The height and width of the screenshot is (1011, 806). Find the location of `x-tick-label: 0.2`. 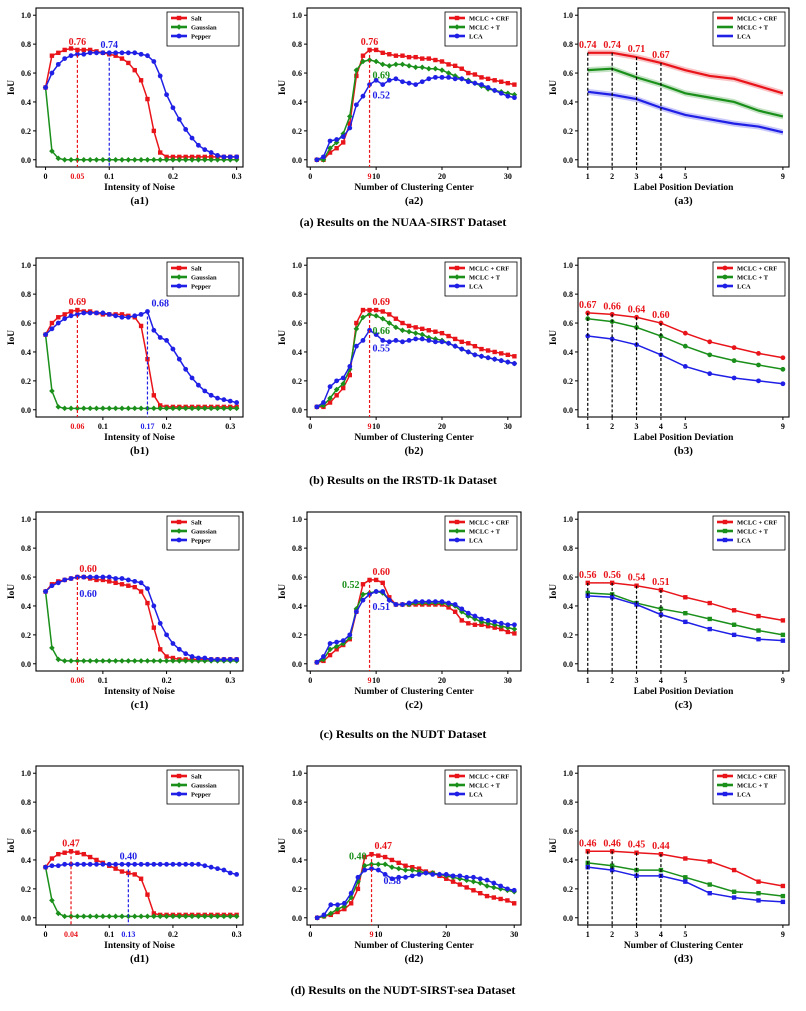

x-tick-label: 0.2 is located at coordinates (167, 680).